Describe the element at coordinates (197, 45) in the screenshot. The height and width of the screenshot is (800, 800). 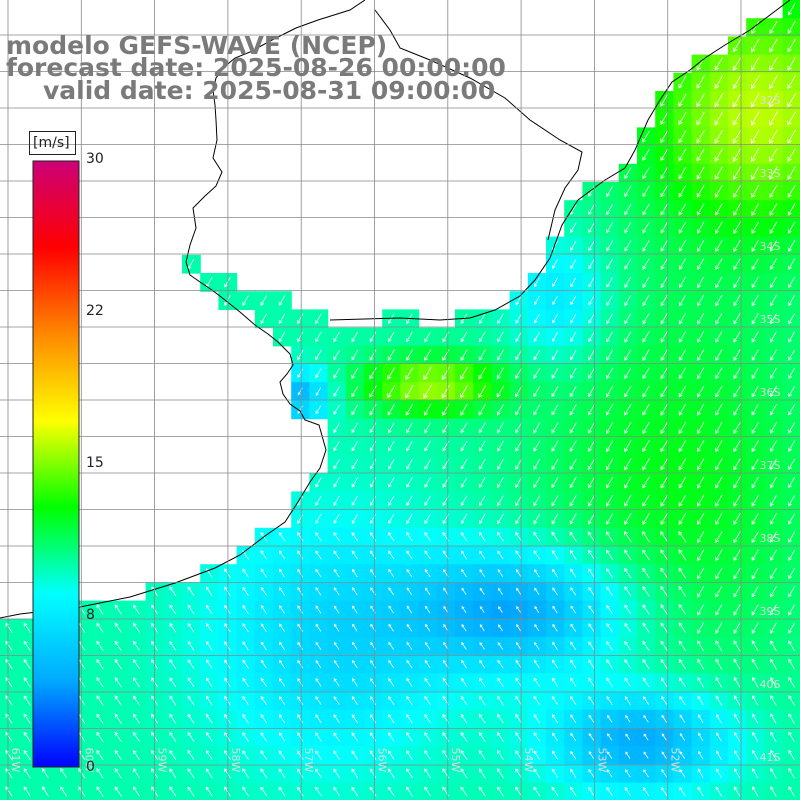
I see `model-title: modelo GEFS-WAVE (NCEP)` at that location.